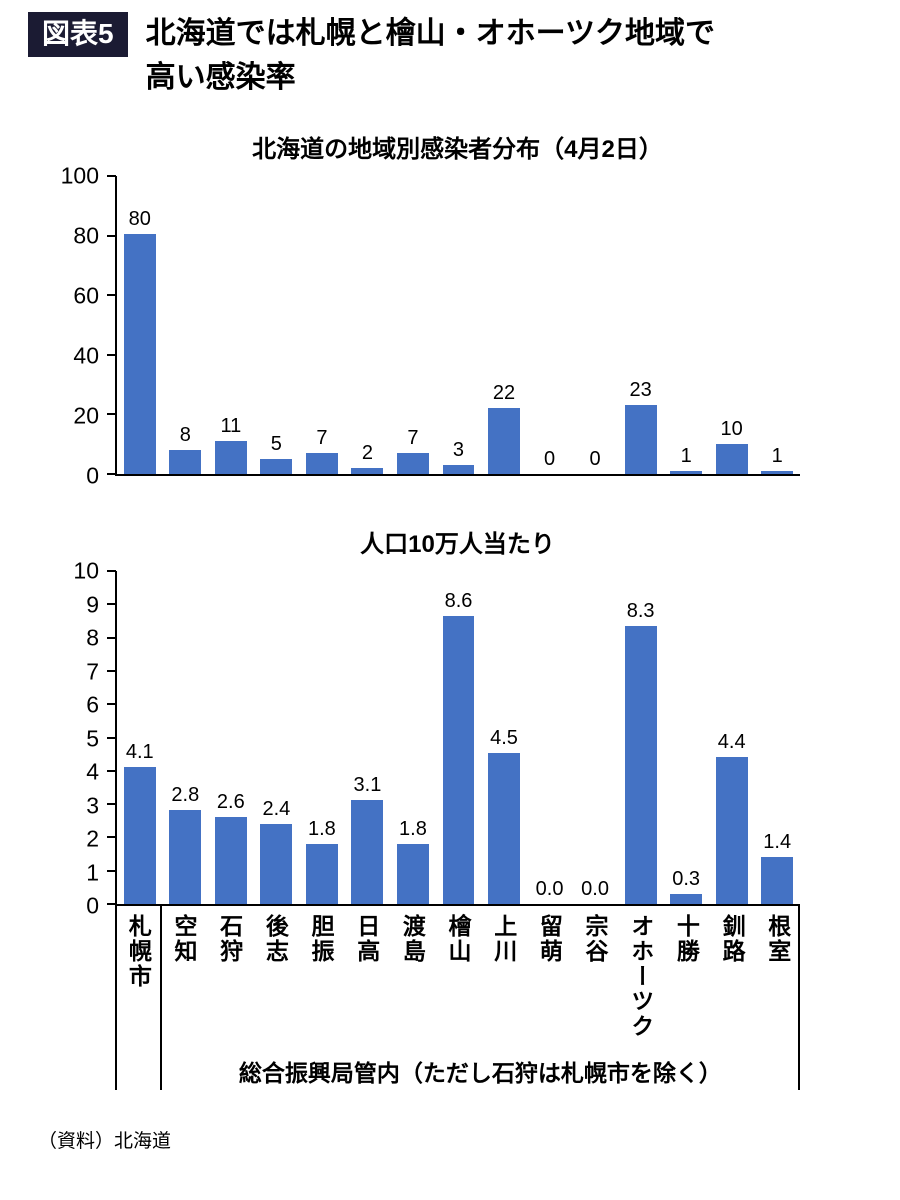 The height and width of the screenshot is (1200, 900). Describe the element at coordinates (686, 939) in the screenshot. I see `x-category-label: 十勝` at that location.